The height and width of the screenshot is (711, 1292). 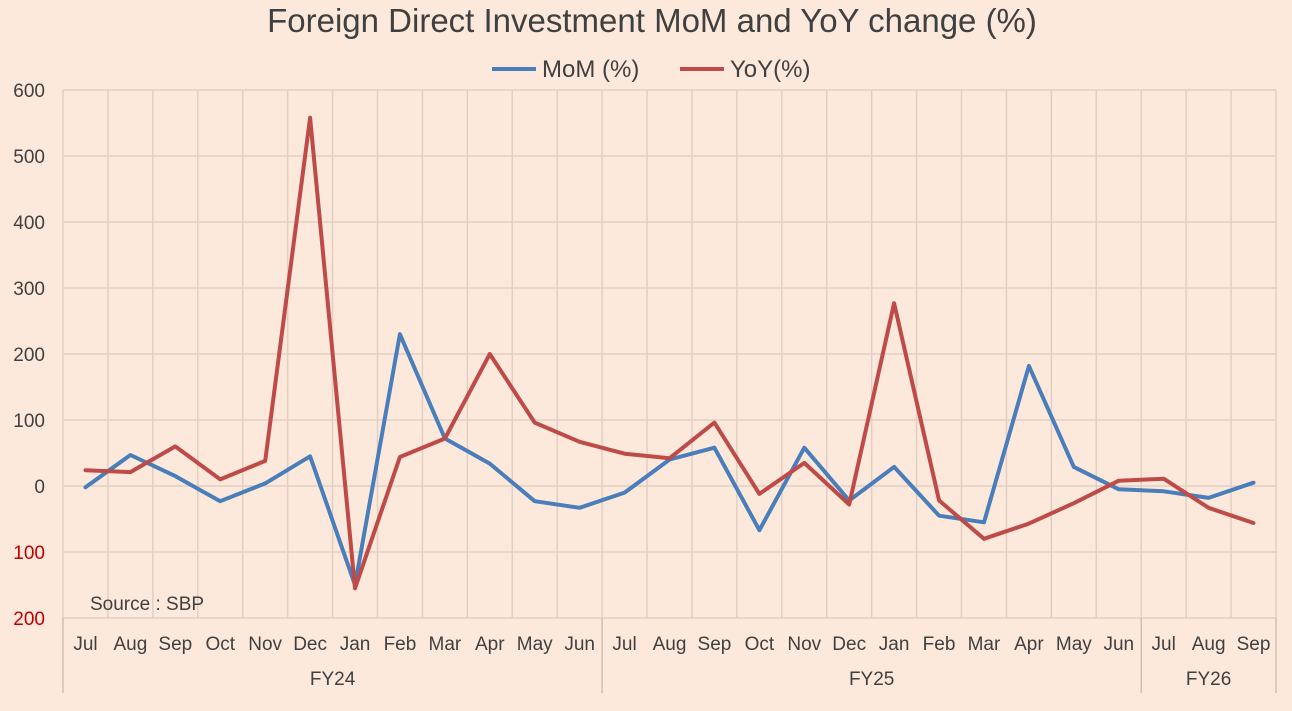 What do you see at coordinates (333, 679) in the screenshot?
I see `x-group-label: FY24` at bounding box center [333, 679].